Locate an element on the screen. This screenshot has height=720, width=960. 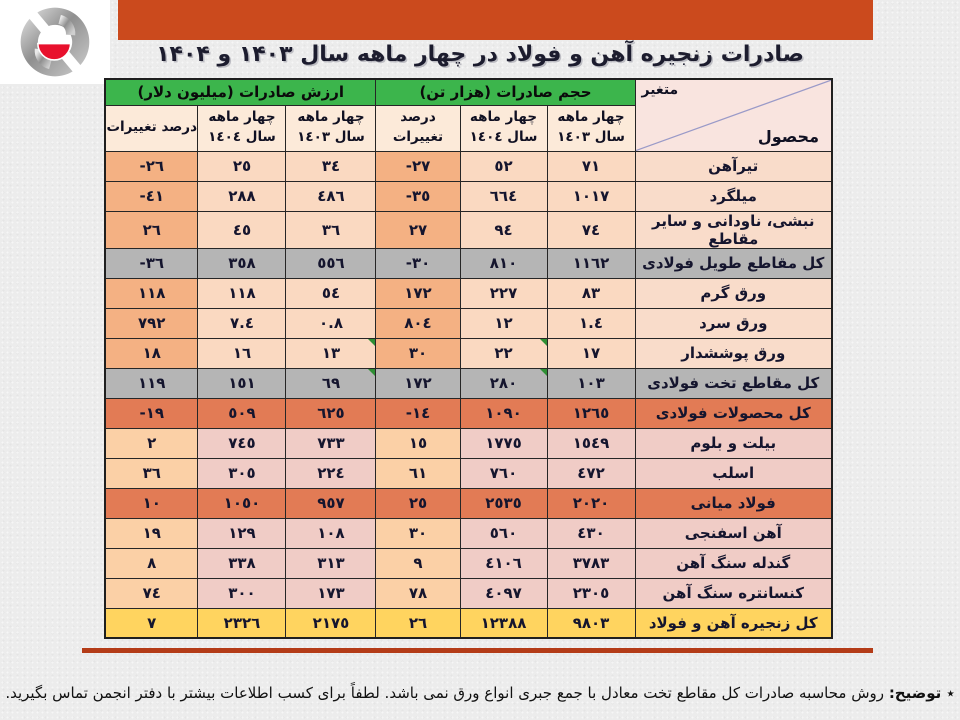
cell-val_1404: ٧.٤ is located at coordinates (242, 323).